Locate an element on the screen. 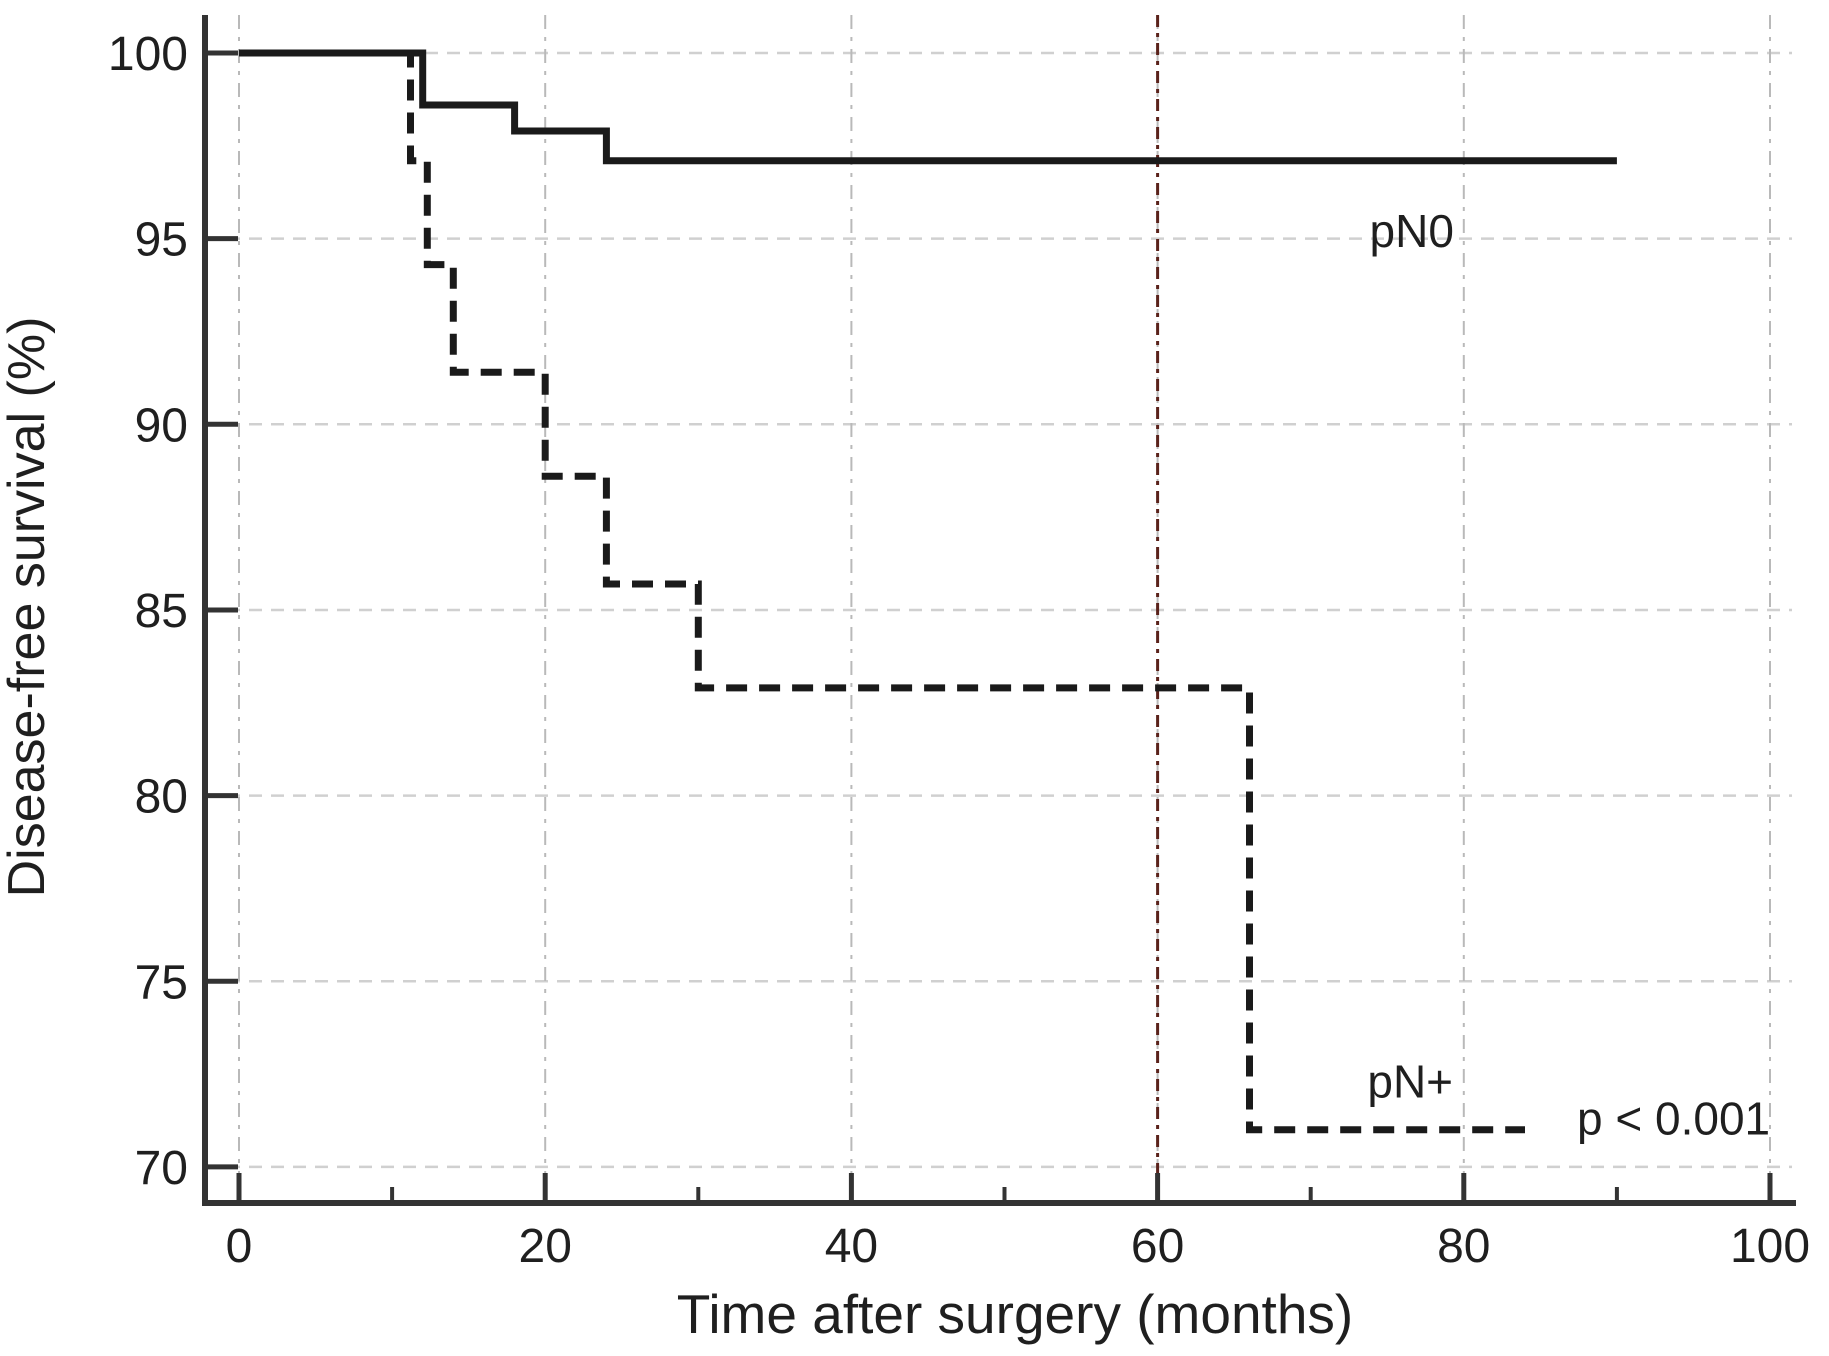 The width and height of the screenshot is (1829, 1356). y-tick-label-90: 90 is located at coordinates (161, 425).